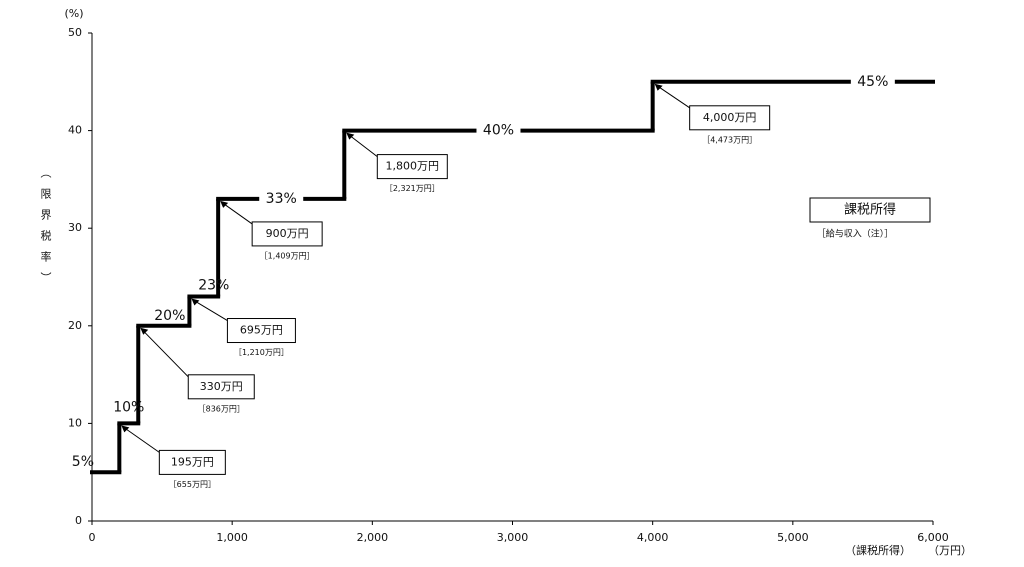  I want to click on key-box, so click(870, 210).